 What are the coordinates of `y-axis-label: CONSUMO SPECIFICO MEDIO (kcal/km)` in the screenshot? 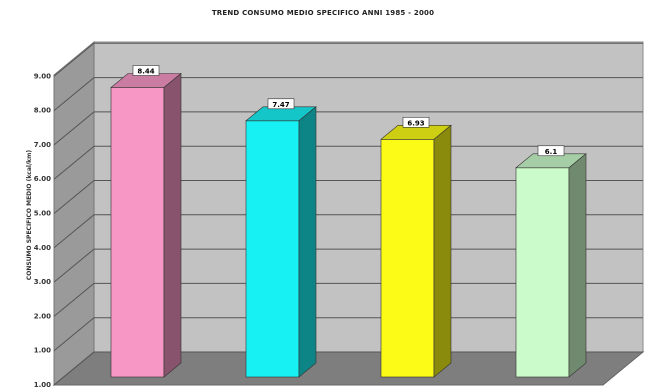 It's located at (29, 215).